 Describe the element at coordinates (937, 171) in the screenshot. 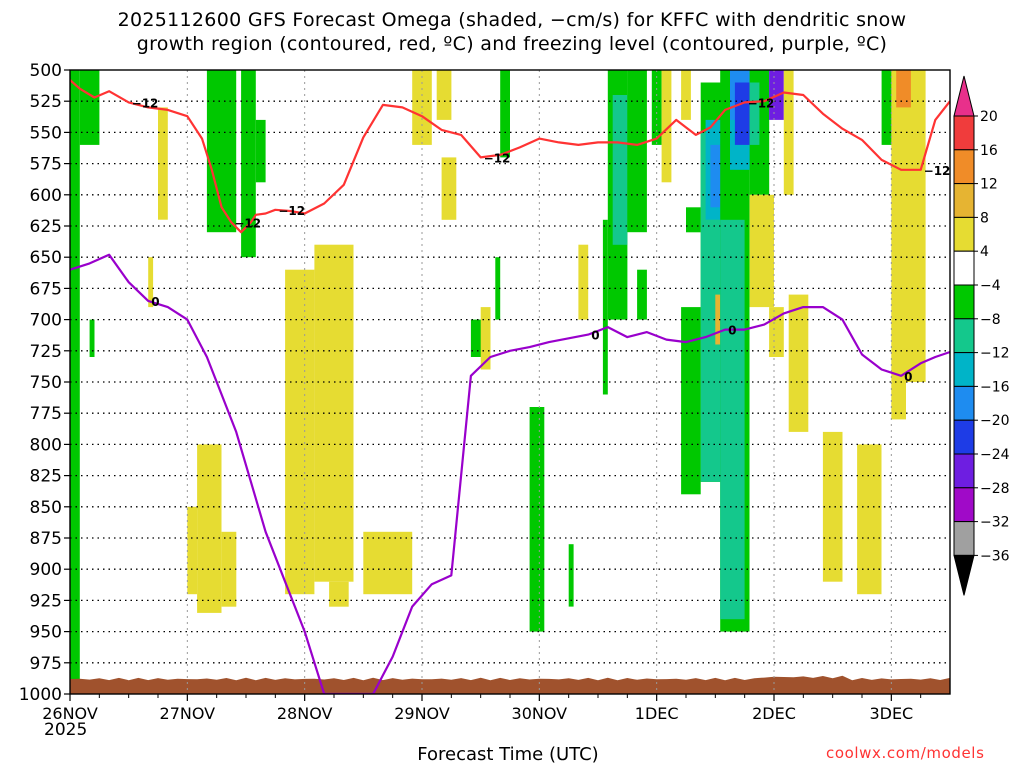

I see `contour-label-0-50: −12` at that location.